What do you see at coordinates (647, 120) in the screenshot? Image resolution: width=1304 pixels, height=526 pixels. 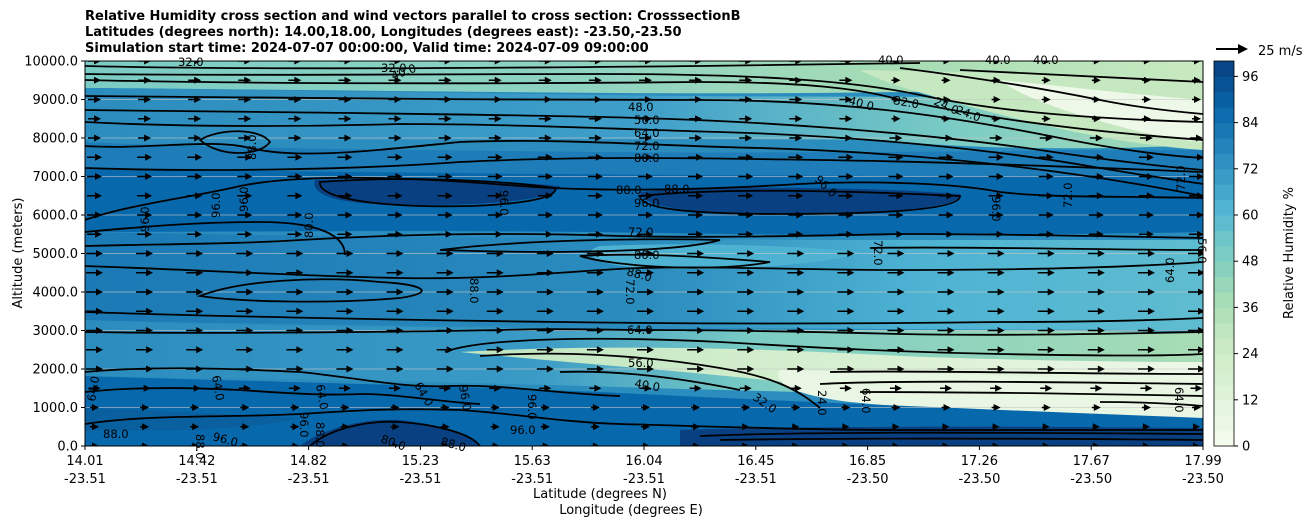 I see `contour-label: 56.0` at bounding box center [647, 120].